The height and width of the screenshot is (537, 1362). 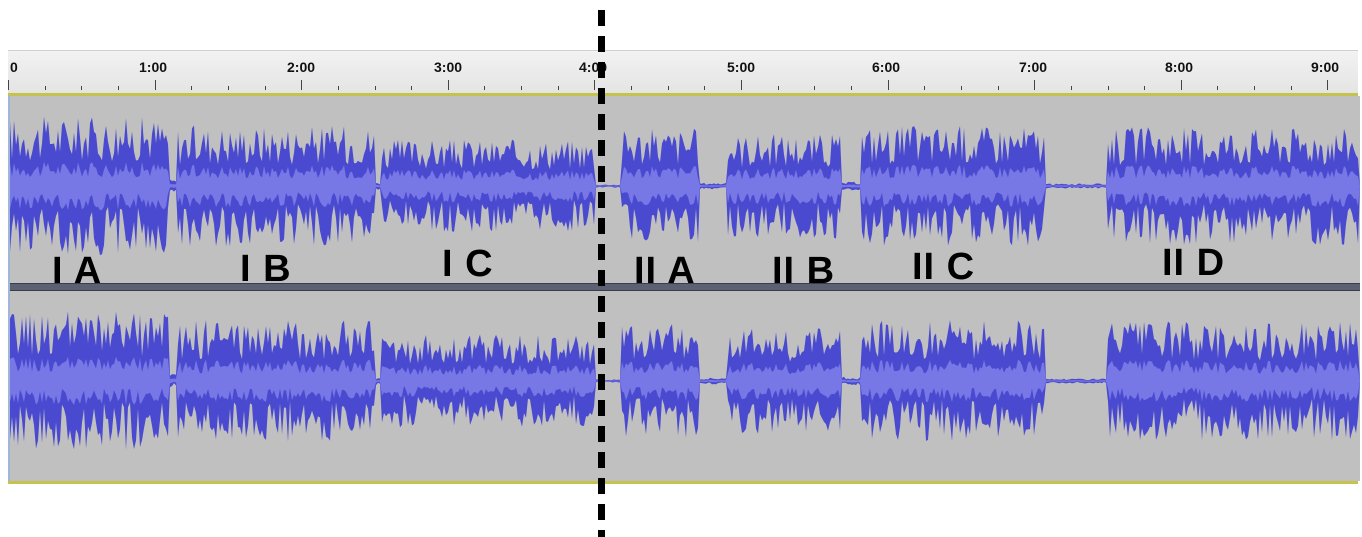 I want to click on ruler-label-8-00: 8:00, so click(x=1179, y=67).